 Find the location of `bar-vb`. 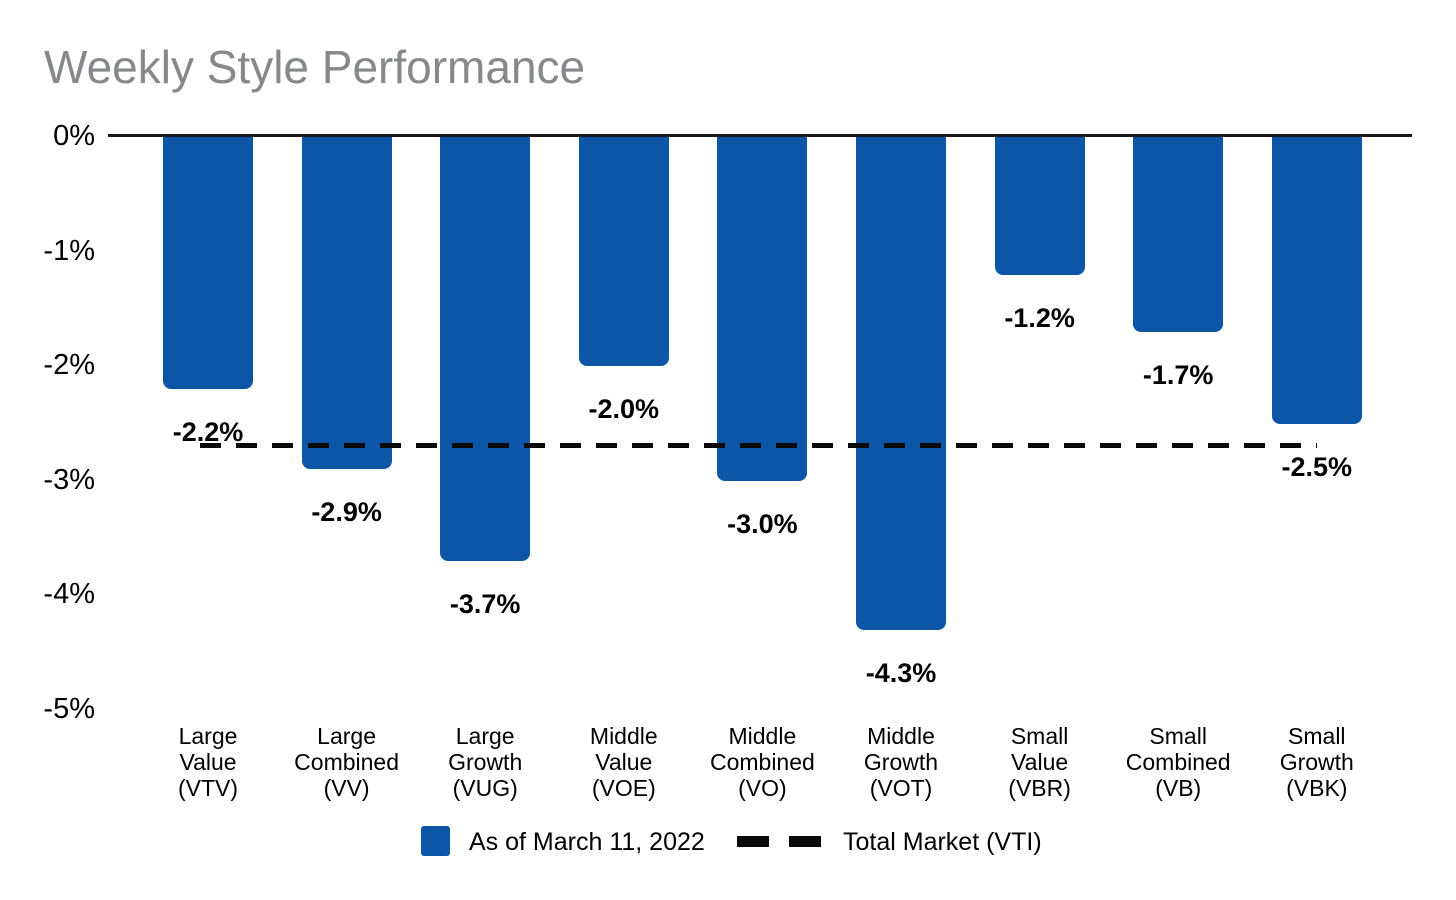

bar-vb is located at coordinates (1178, 234).